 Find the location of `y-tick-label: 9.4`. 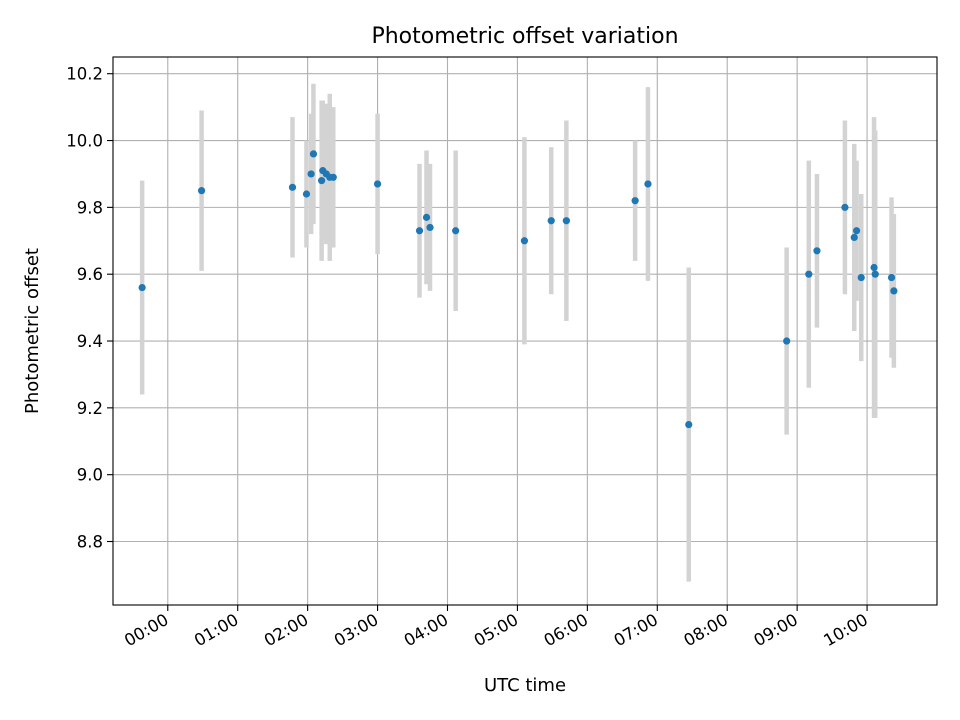

y-tick-label: 9.4 is located at coordinates (90, 341).